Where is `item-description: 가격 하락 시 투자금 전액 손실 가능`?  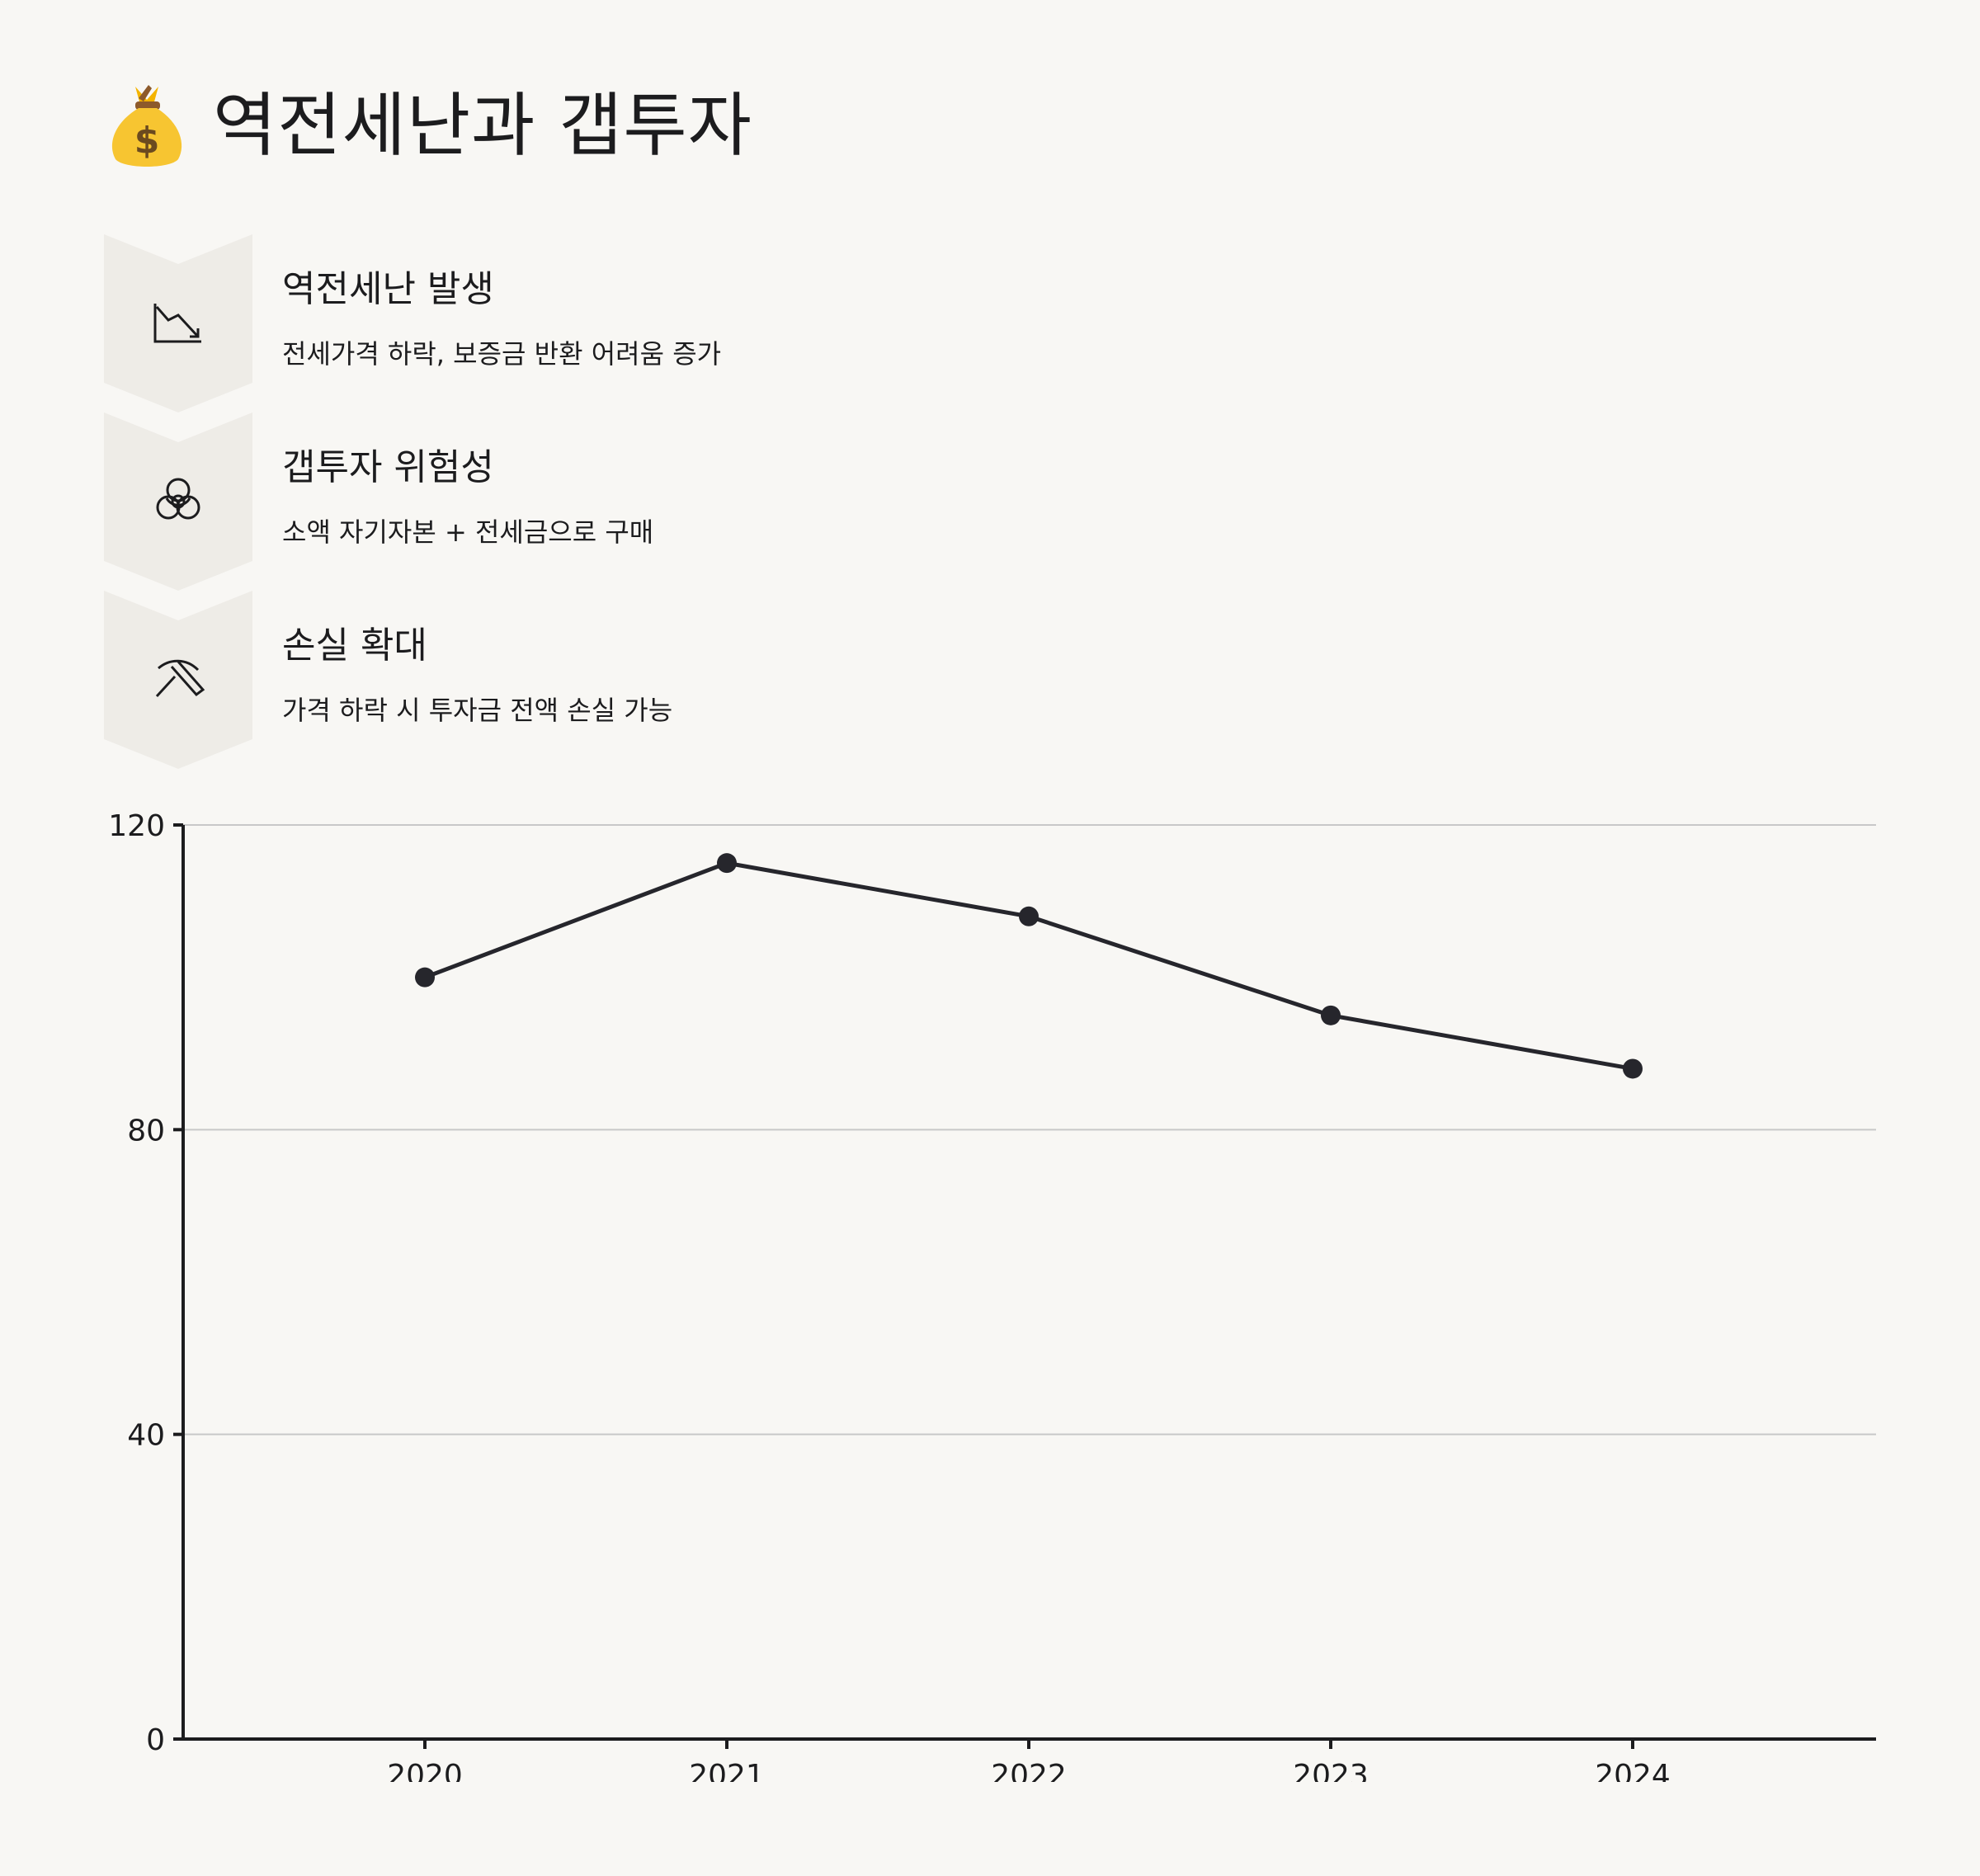 item-description: 가격 하락 시 투자금 전액 손실 가능 is located at coordinates (477, 710).